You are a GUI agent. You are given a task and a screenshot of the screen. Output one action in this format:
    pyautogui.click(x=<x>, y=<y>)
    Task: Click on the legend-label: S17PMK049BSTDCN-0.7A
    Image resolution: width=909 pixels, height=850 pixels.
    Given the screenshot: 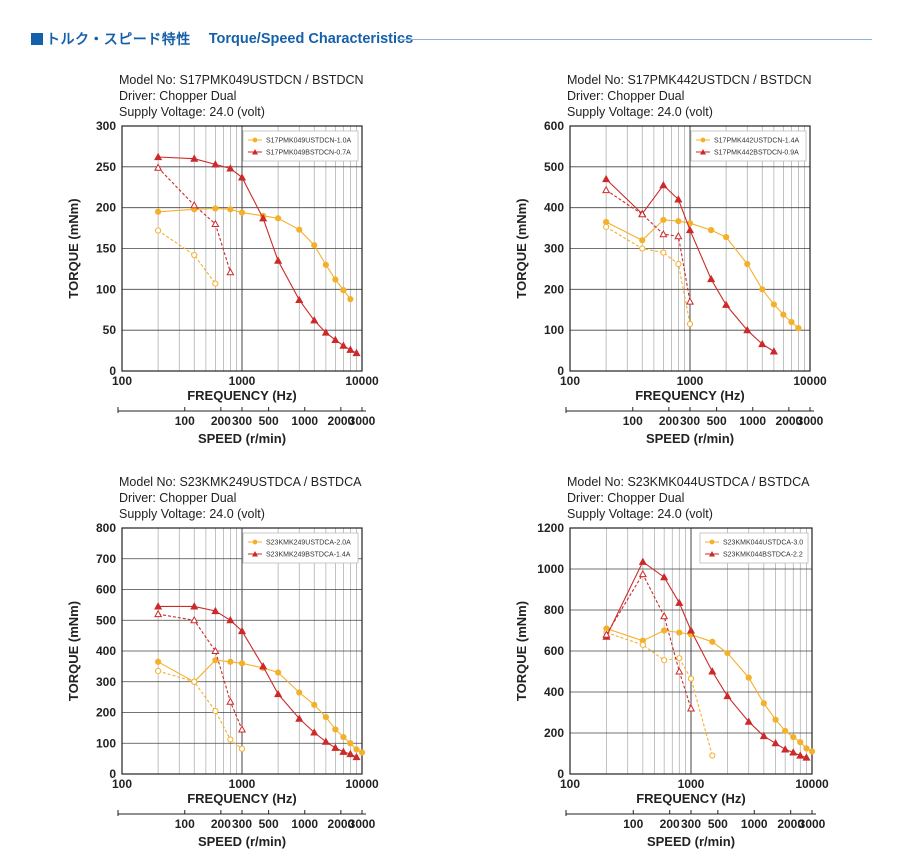 What is the action you would take?
    pyautogui.click(x=308, y=153)
    